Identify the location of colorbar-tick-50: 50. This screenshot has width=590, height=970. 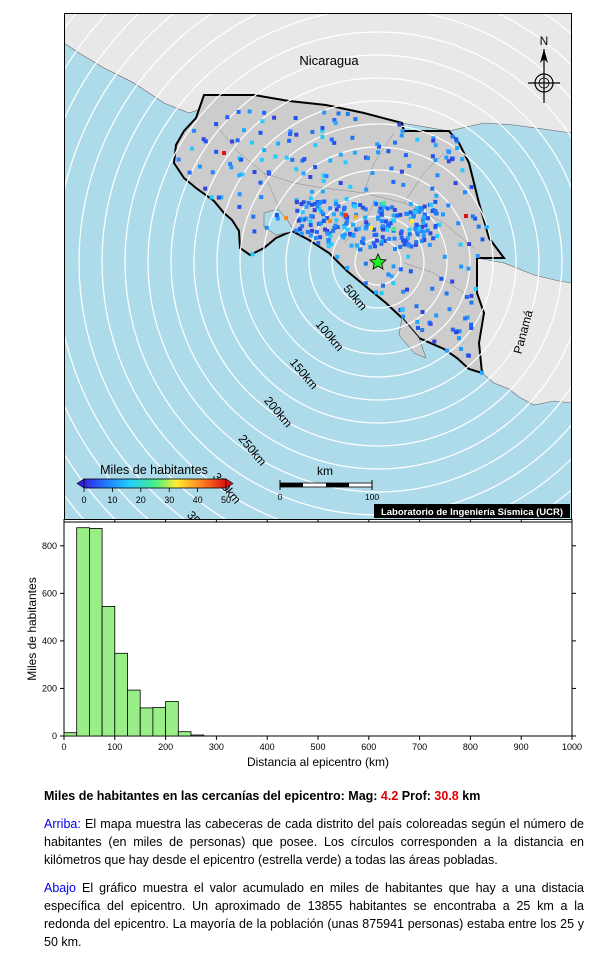
(226, 500).